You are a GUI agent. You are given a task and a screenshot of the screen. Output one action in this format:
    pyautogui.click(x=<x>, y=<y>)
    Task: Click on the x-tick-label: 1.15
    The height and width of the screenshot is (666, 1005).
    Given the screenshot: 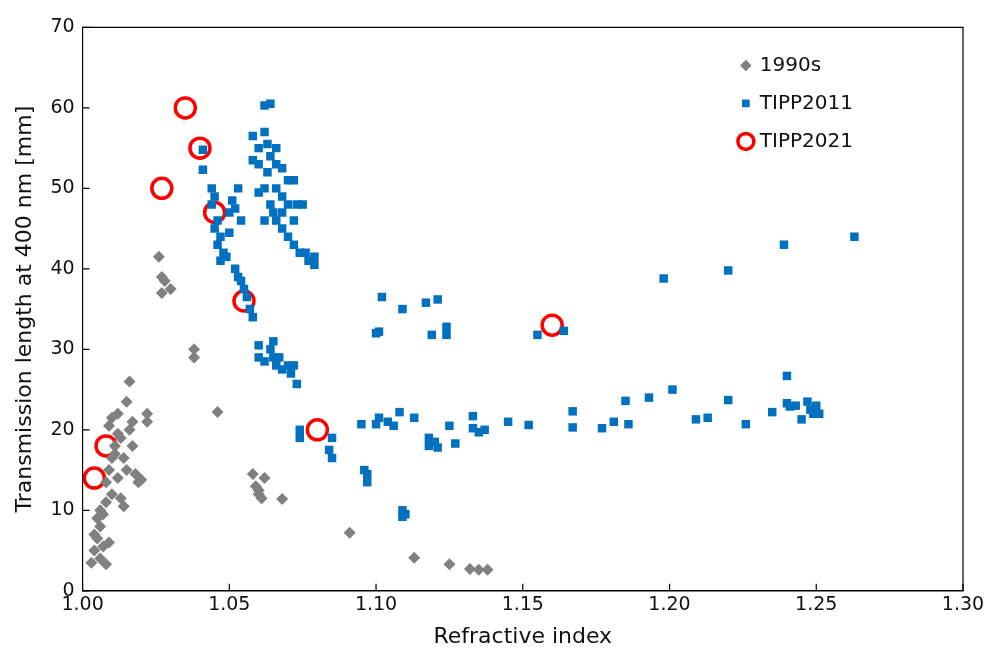 What is the action you would take?
    pyautogui.click(x=522, y=603)
    